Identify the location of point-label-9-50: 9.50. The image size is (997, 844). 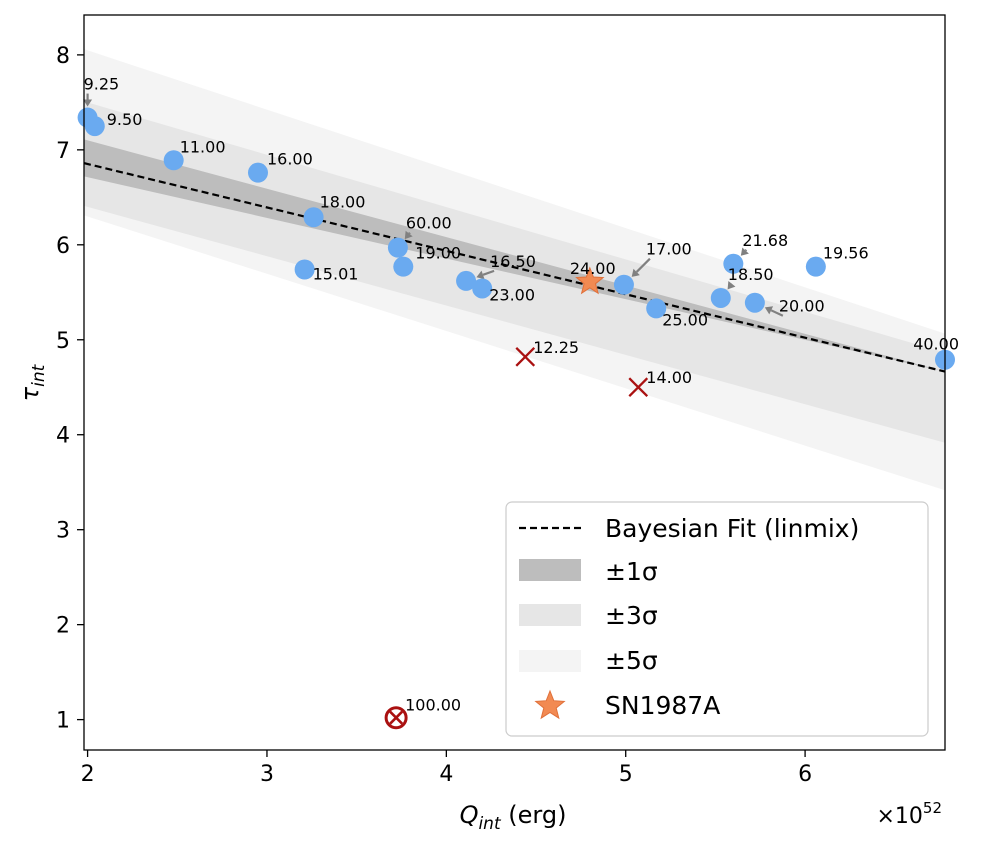
(125, 119).